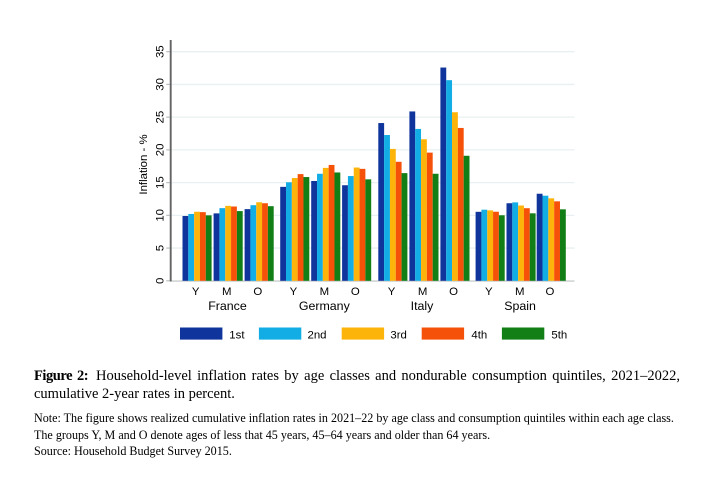 This screenshot has height=480, width=721. I want to click on svg-text: 4th, so click(479, 336).